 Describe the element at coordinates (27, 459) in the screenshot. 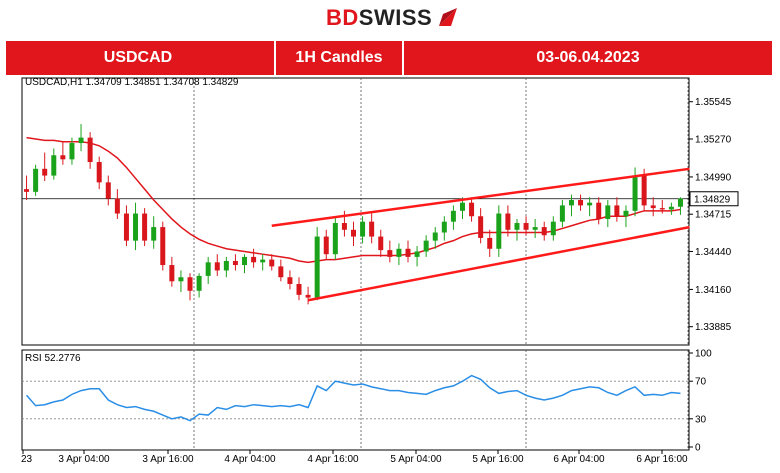

I see `time-tick-label: 23` at that location.